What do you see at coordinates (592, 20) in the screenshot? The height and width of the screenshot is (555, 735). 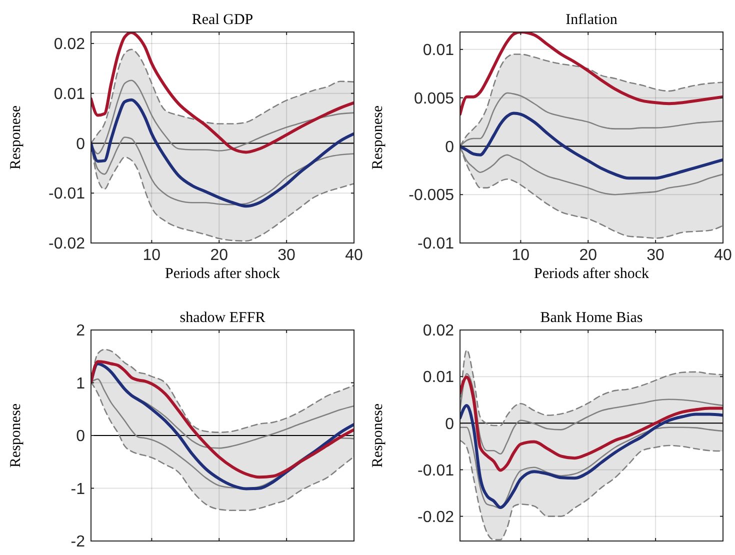 I see `chart-title: Inflation` at bounding box center [592, 20].